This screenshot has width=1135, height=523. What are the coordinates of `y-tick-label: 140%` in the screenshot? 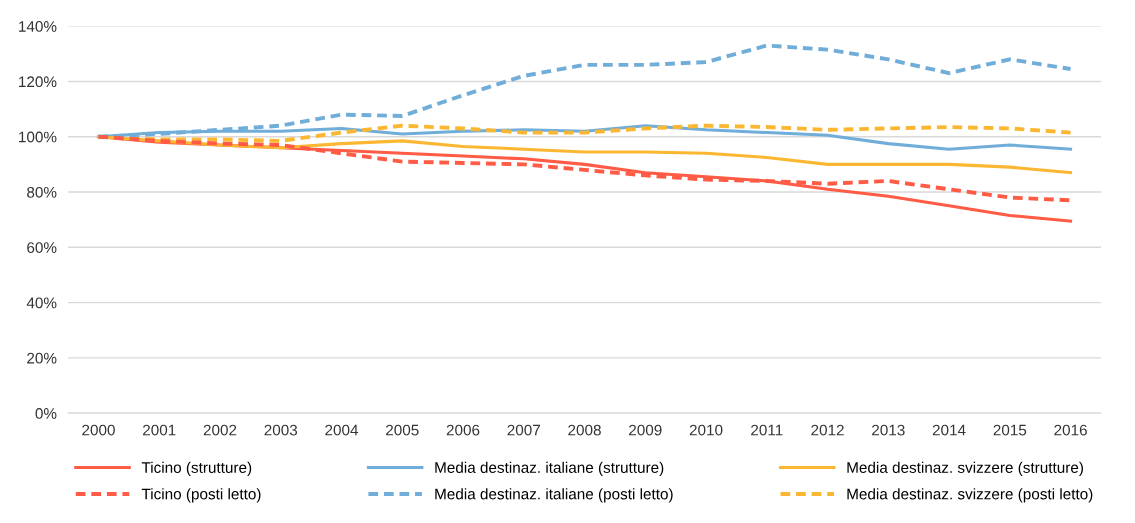 It's located at (38, 26).